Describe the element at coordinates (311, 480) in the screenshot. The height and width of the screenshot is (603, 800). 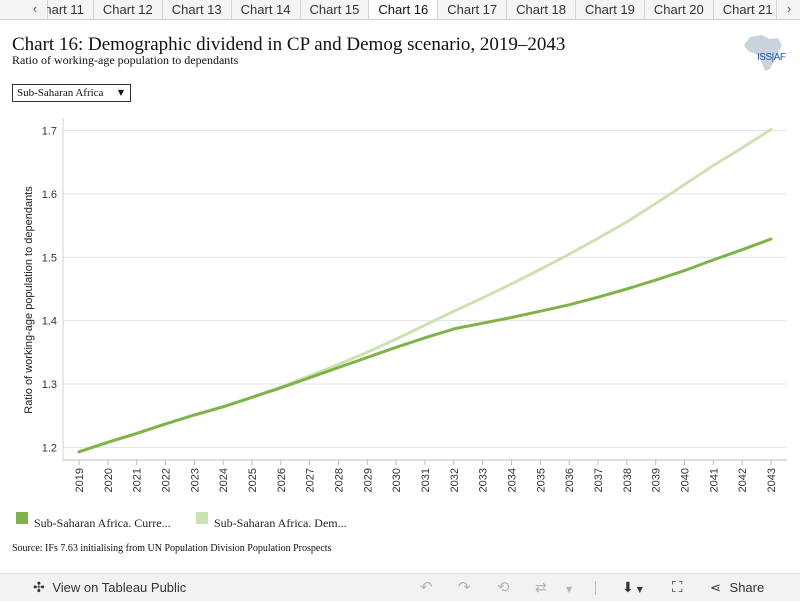
I see `x-tick-label: 2027` at that location.